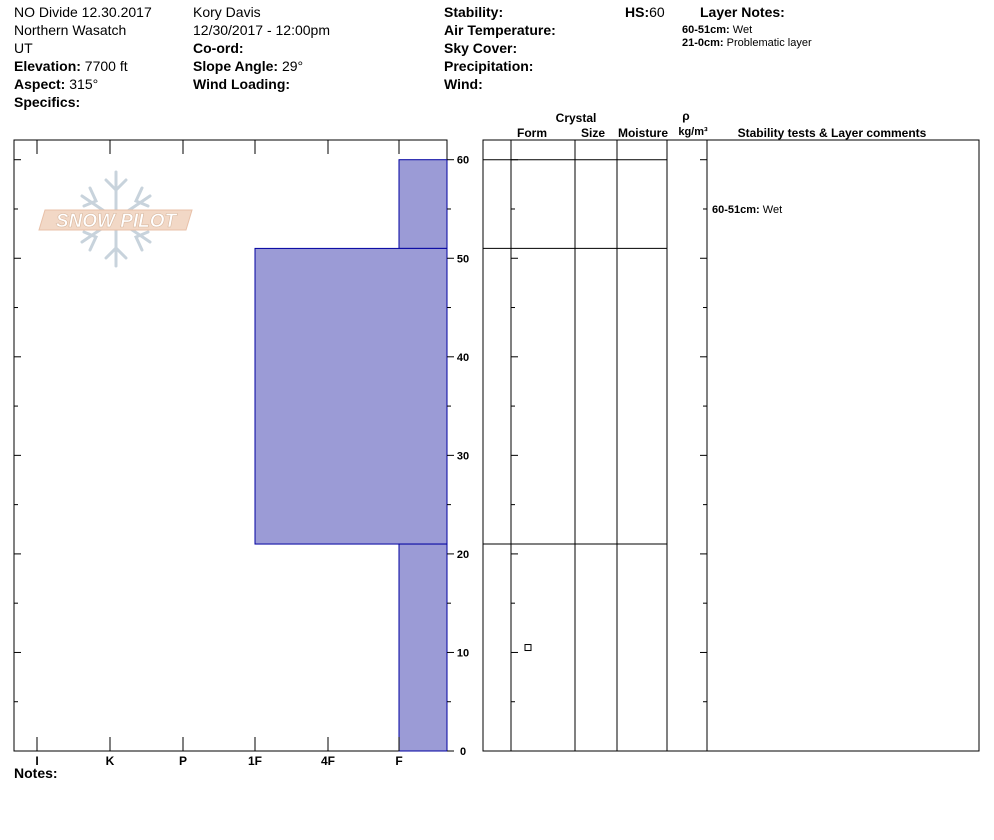 Image resolution: width=994 pixels, height=840 pixels. I want to click on sky-cover-row: Sky Cover:, so click(500, 48).